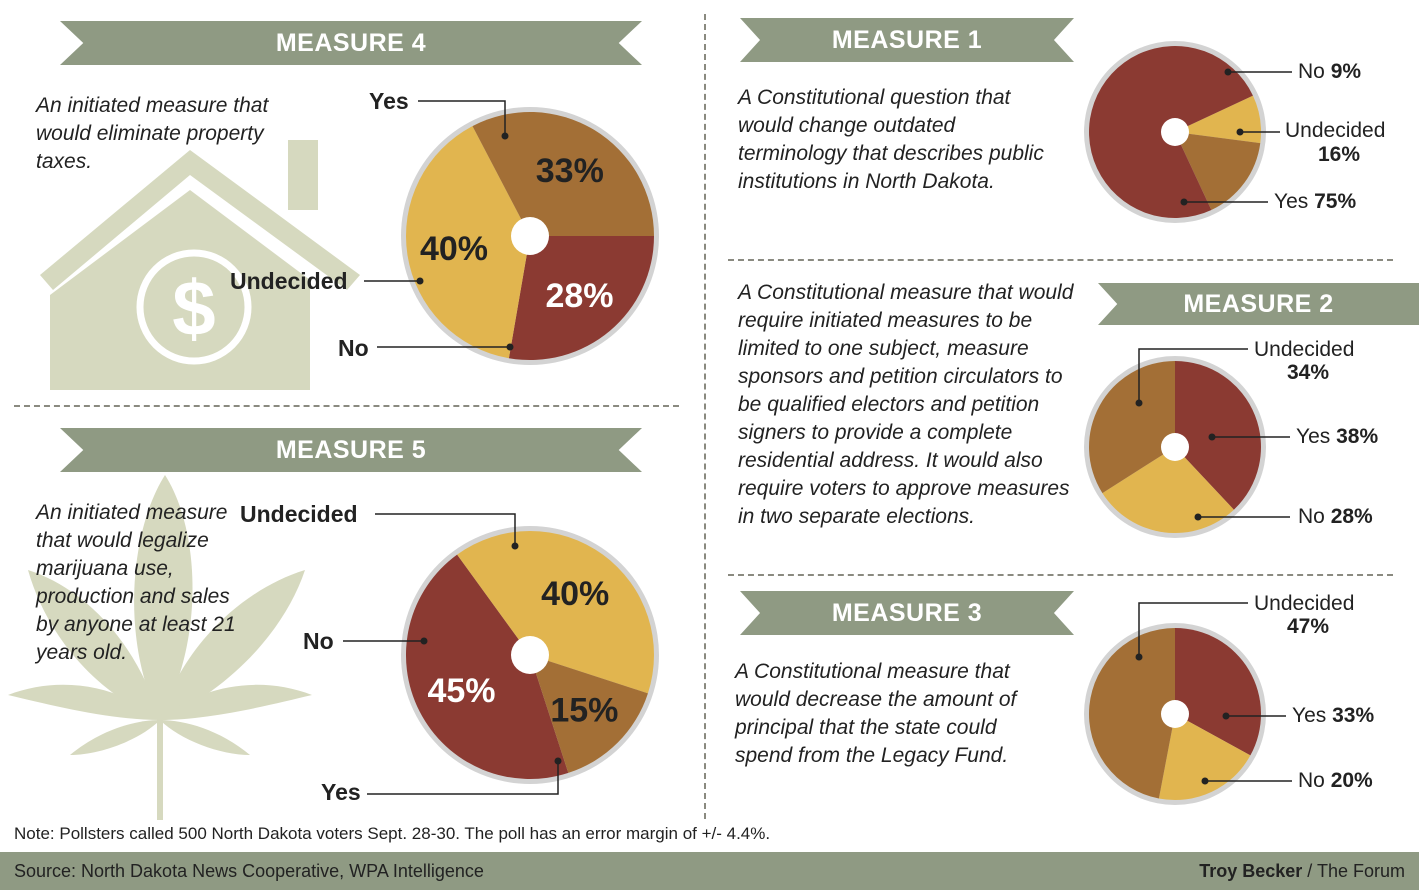 This screenshot has width=1419, height=896. I want to click on m3-undecided-value: 47%, so click(1308, 626).